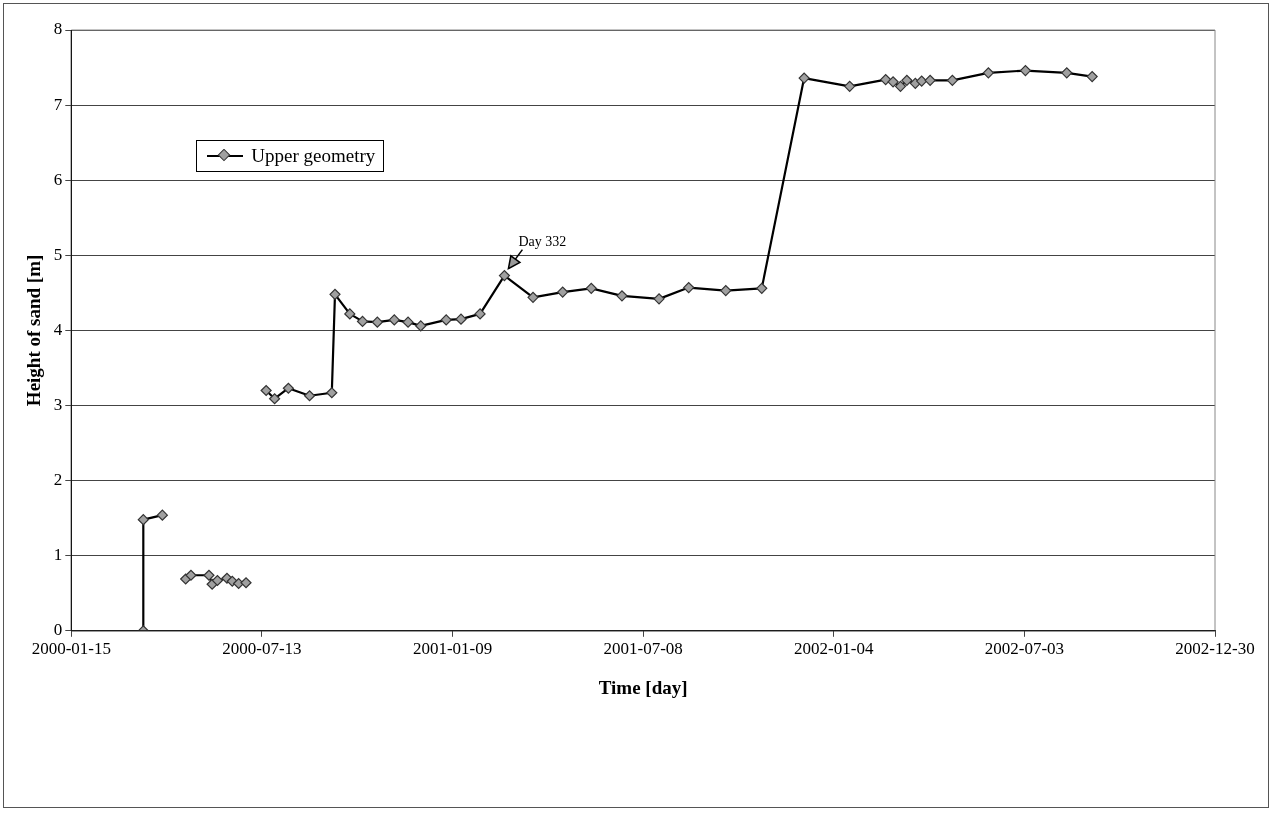 This screenshot has width=1275, height=814. What do you see at coordinates (58, 630) in the screenshot?
I see `y-tick-label: 0` at bounding box center [58, 630].